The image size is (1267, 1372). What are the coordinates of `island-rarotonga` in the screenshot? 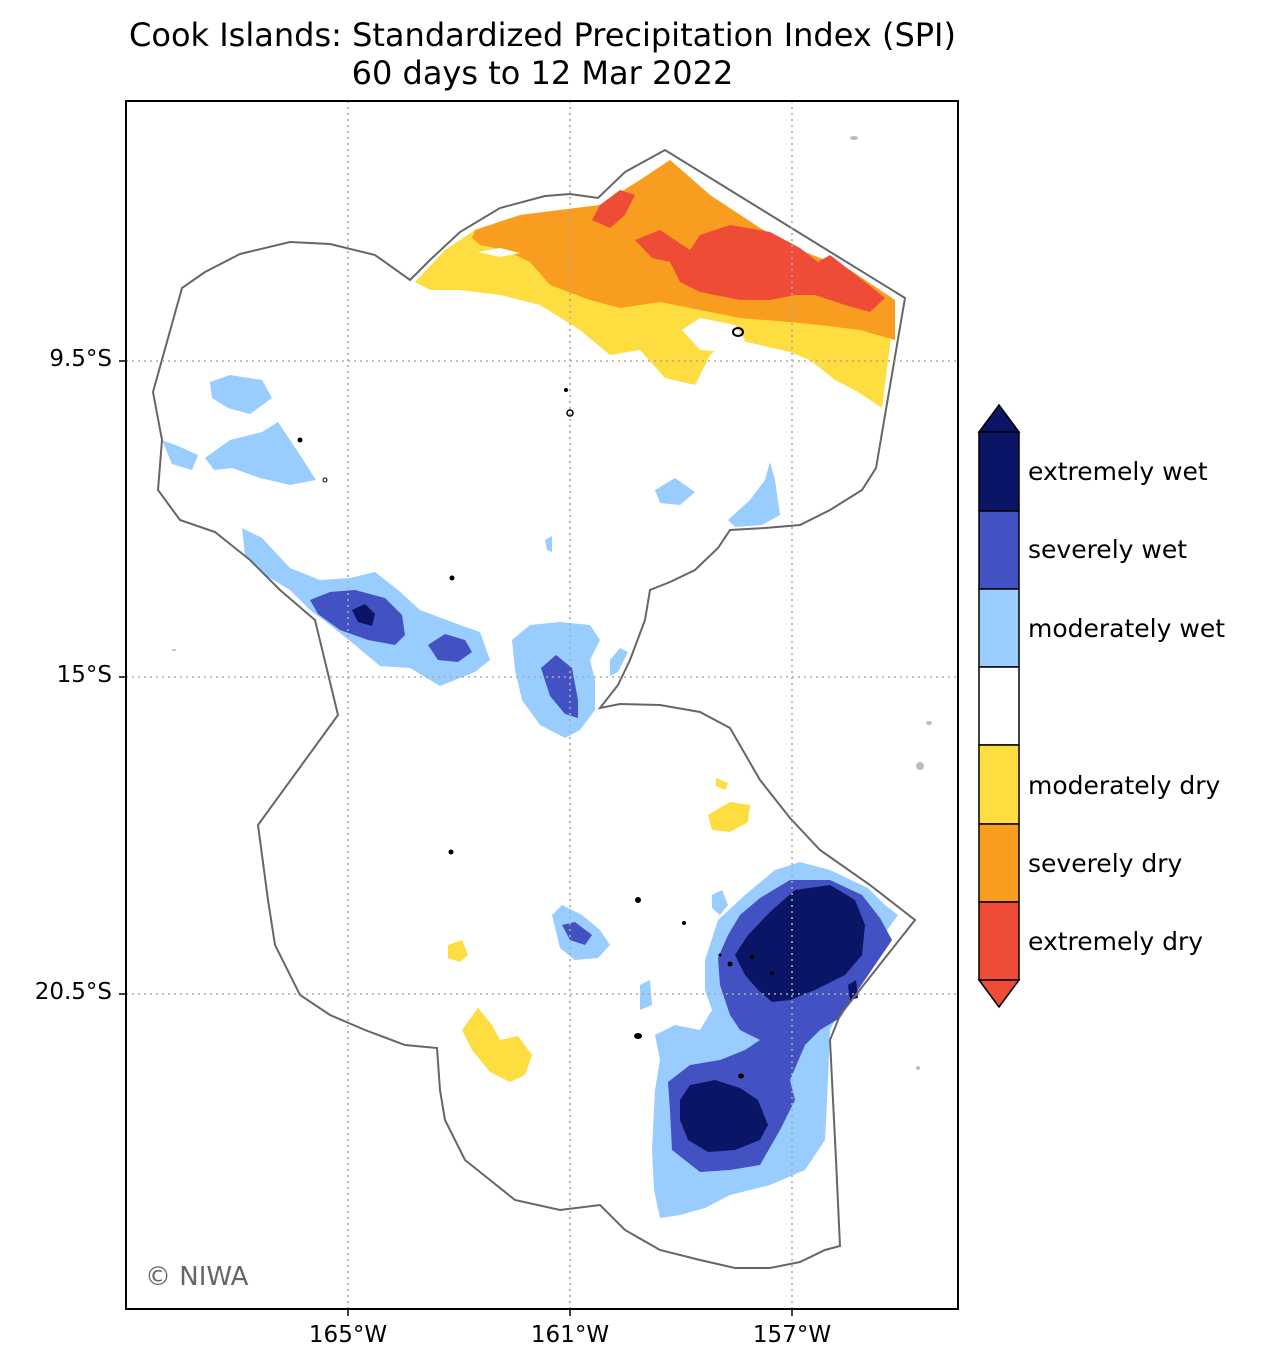 It's located at (638, 1036).